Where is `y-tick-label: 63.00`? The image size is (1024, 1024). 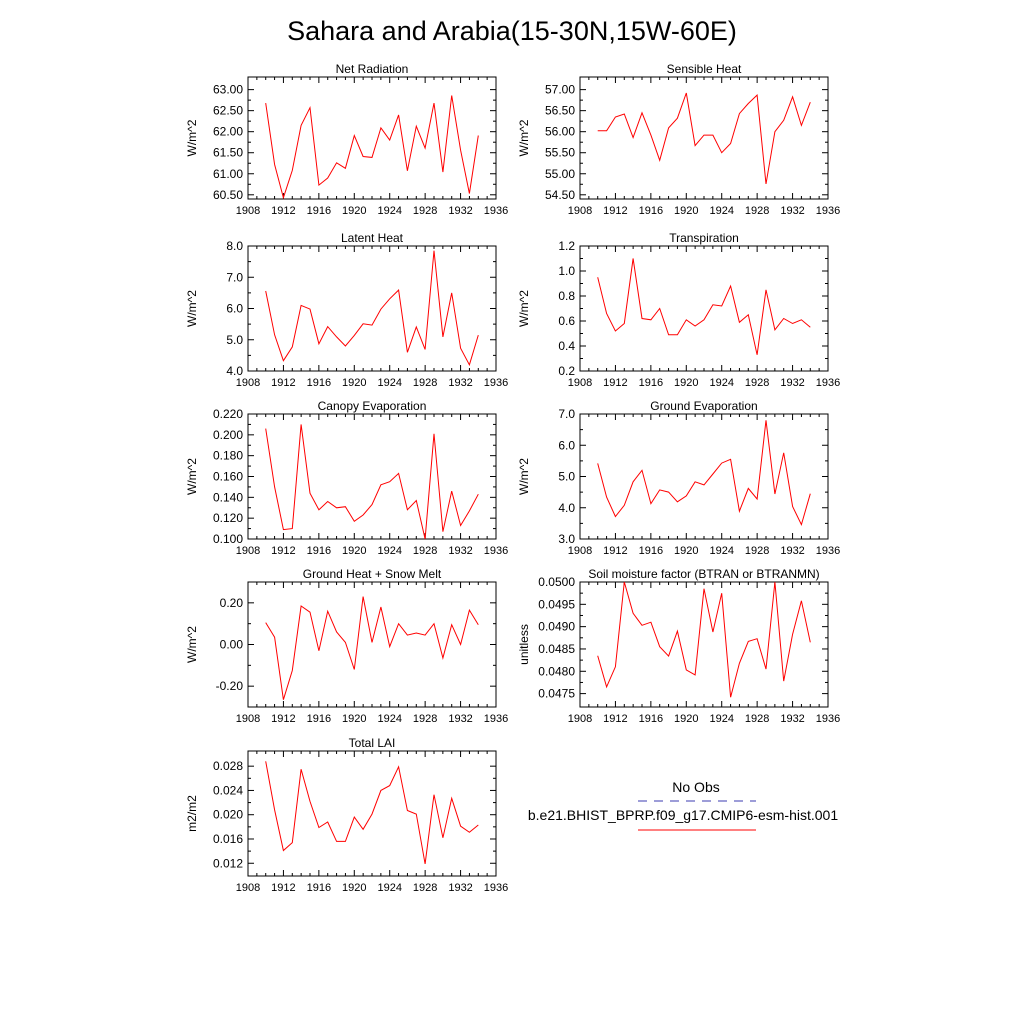 y-tick-label: 63.00 is located at coordinates (228, 90).